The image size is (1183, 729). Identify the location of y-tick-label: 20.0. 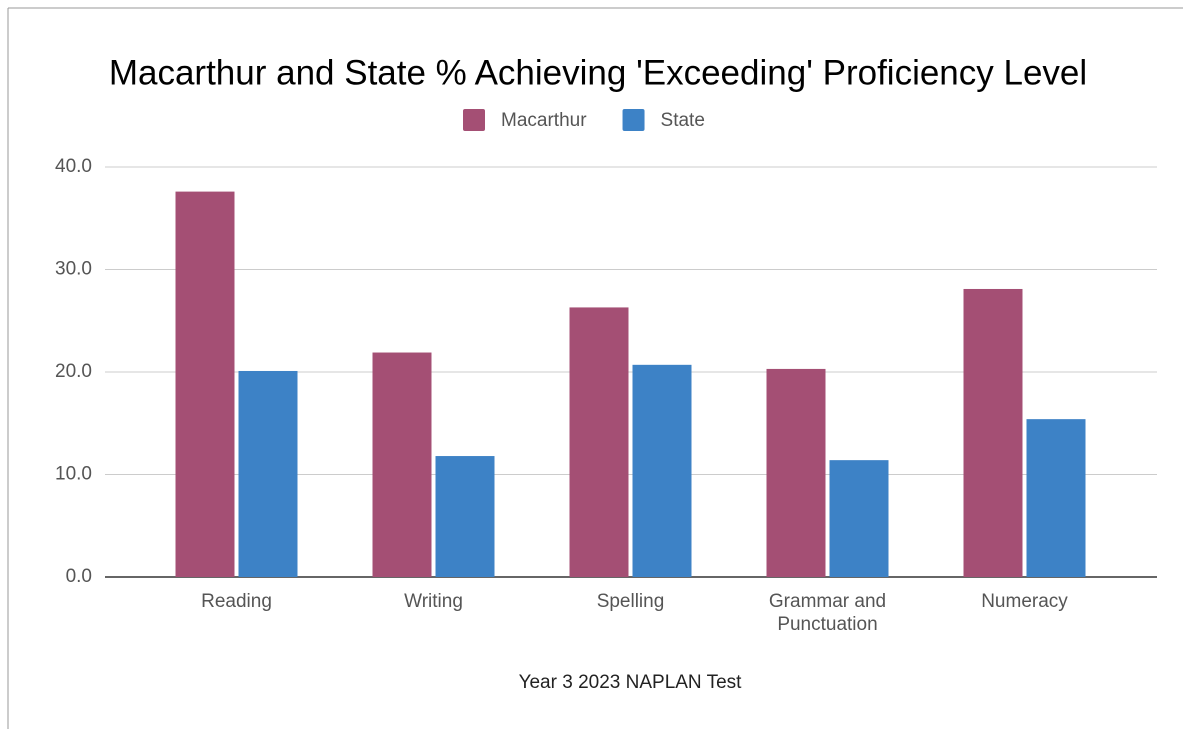
(73, 371).